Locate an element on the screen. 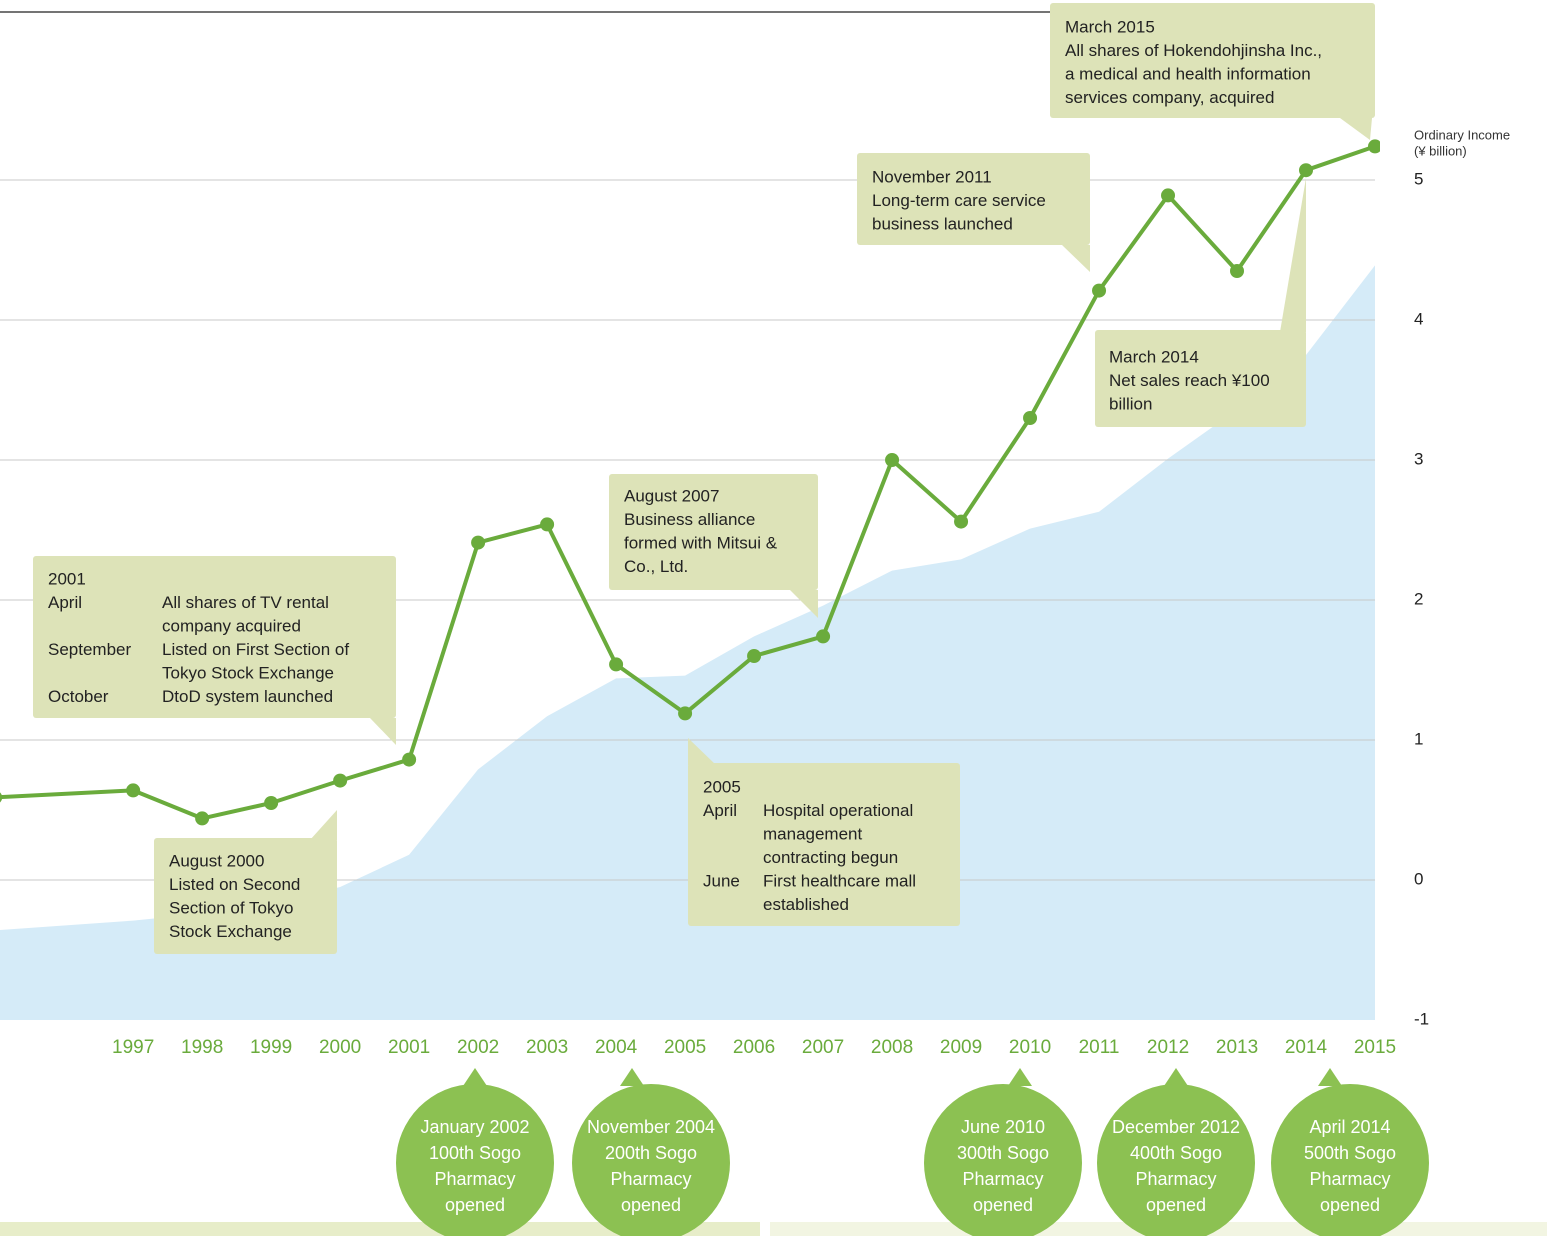 Image resolution: width=1547 pixels, height=1236 pixels. callout-text: Net sales reach ¥100 is located at coordinates (1189, 380).